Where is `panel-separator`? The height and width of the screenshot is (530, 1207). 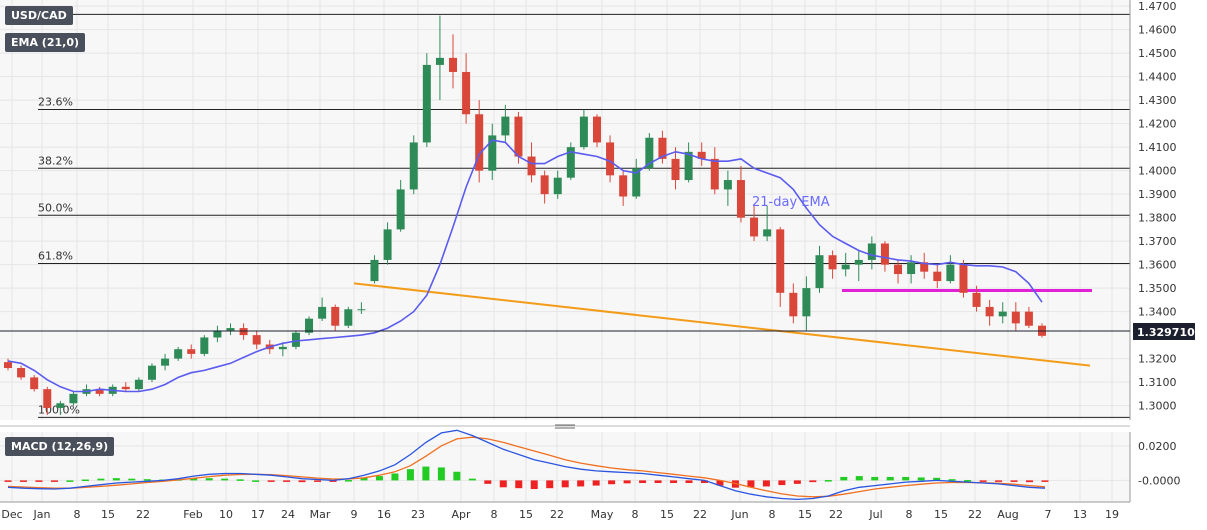 panel-separator is located at coordinates (565, 426).